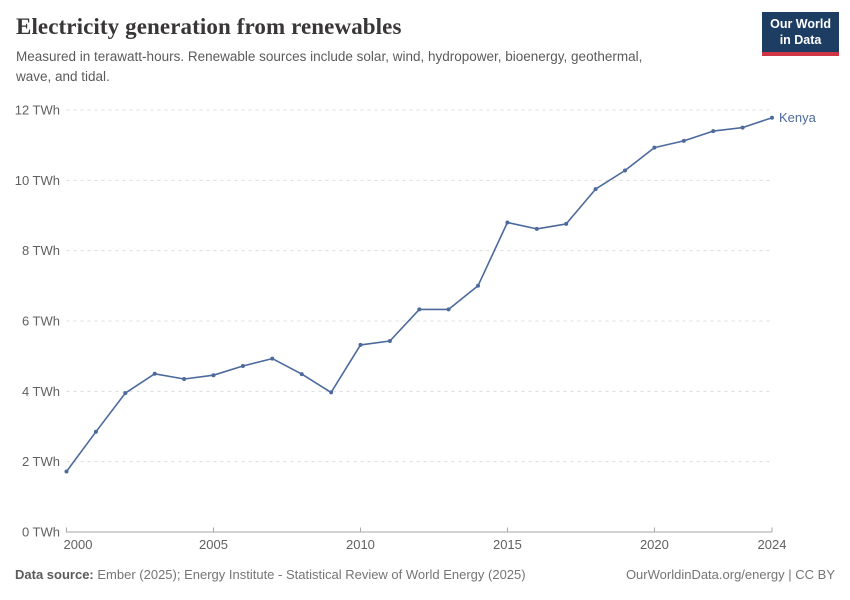 The height and width of the screenshot is (600, 850). I want to click on y-axis-label: 6 TWh, so click(41, 321).